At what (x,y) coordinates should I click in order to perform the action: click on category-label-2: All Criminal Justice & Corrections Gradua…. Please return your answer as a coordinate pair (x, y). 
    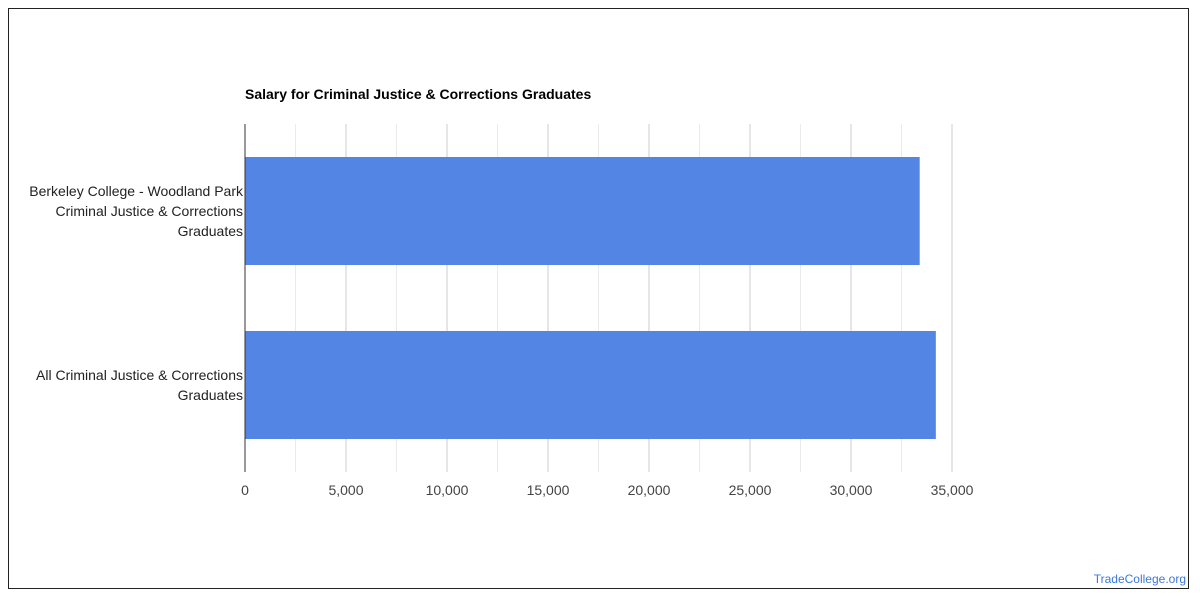
    Looking at the image, I should click on (139, 385).